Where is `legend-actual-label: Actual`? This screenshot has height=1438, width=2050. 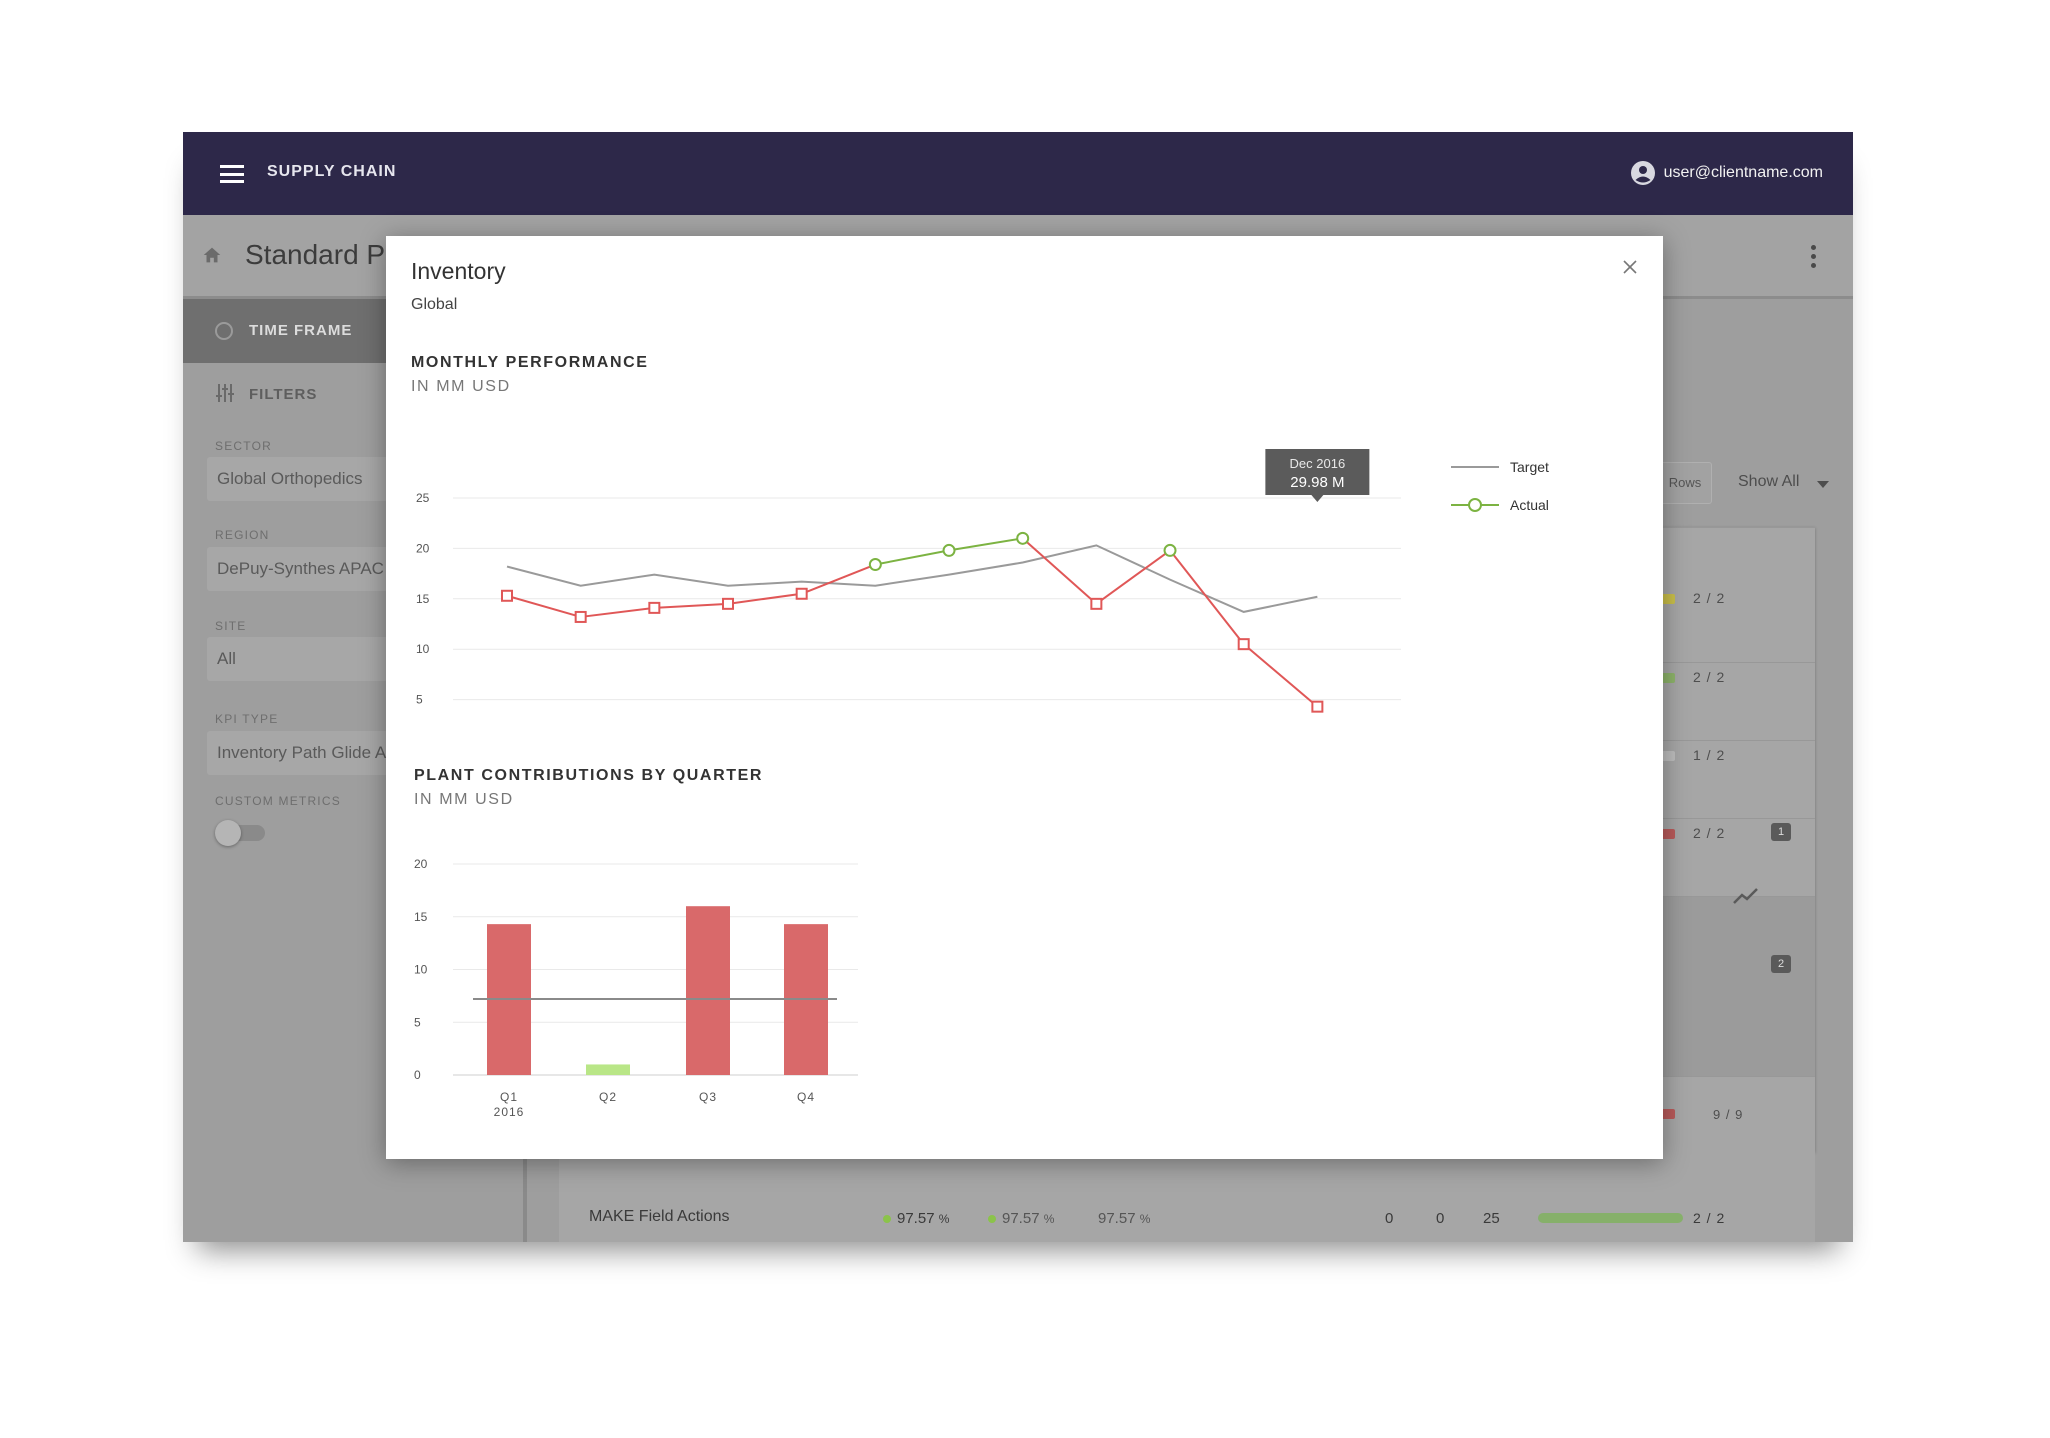
legend-actual-label: Actual is located at coordinates (1529, 505).